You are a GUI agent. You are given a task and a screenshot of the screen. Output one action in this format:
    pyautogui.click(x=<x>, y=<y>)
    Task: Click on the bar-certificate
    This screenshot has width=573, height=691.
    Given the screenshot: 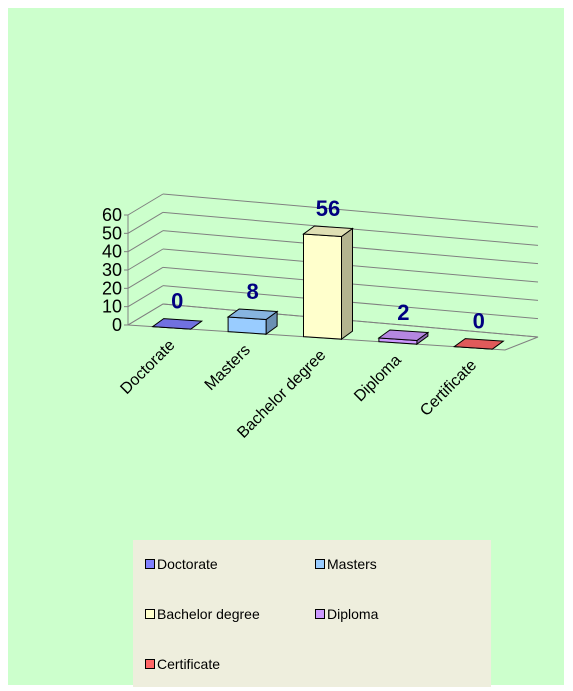 What is the action you would take?
    pyautogui.click(x=478, y=344)
    